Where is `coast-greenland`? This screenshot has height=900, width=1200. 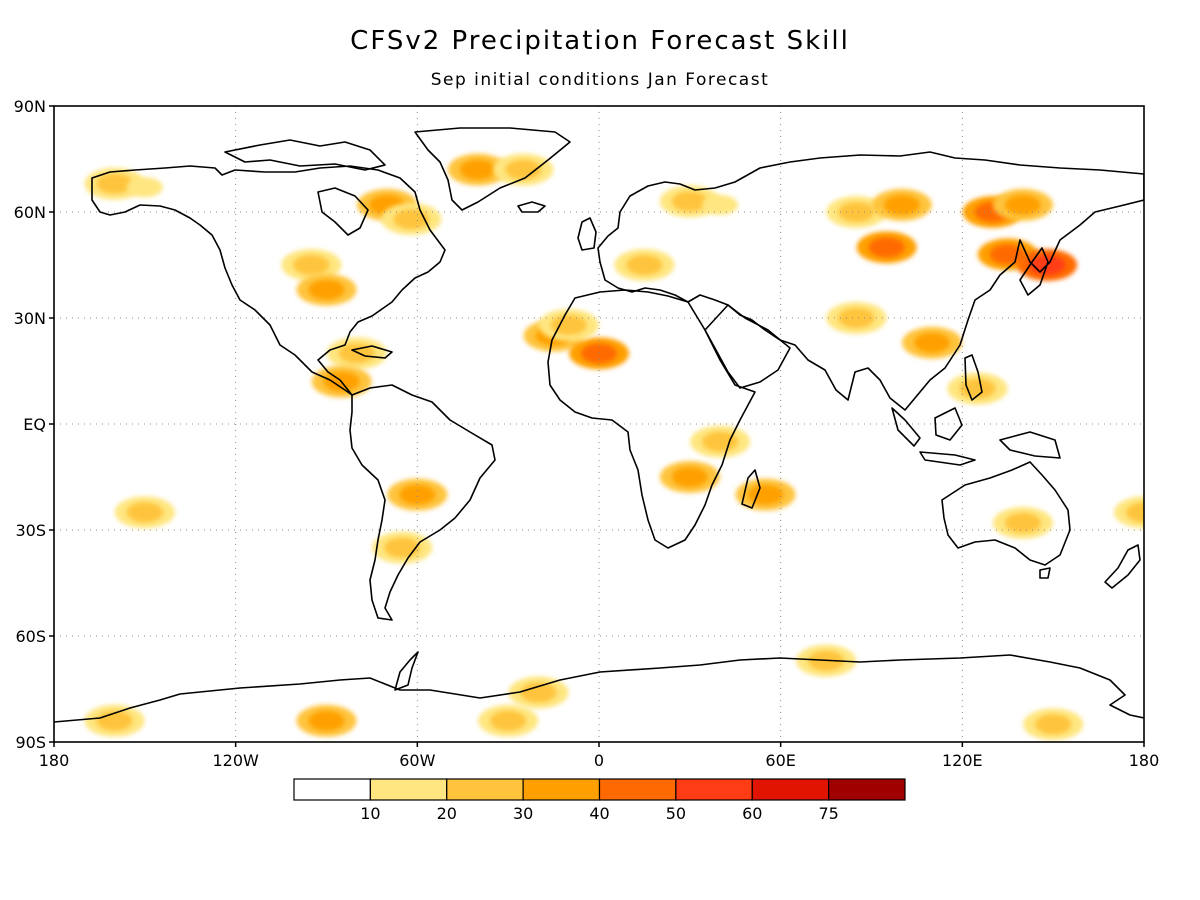
coast-greenland is located at coordinates (492, 169).